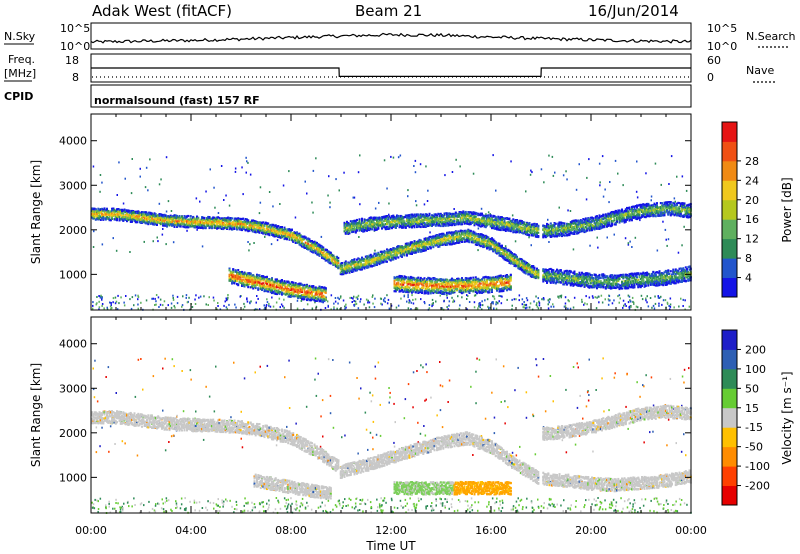 The width and height of the screenshot is (800, 554). What do you see at coordinates (491, 530) in the screenshot?
I see `time-tick-label: 16:00` at bounding box center [491, 530].